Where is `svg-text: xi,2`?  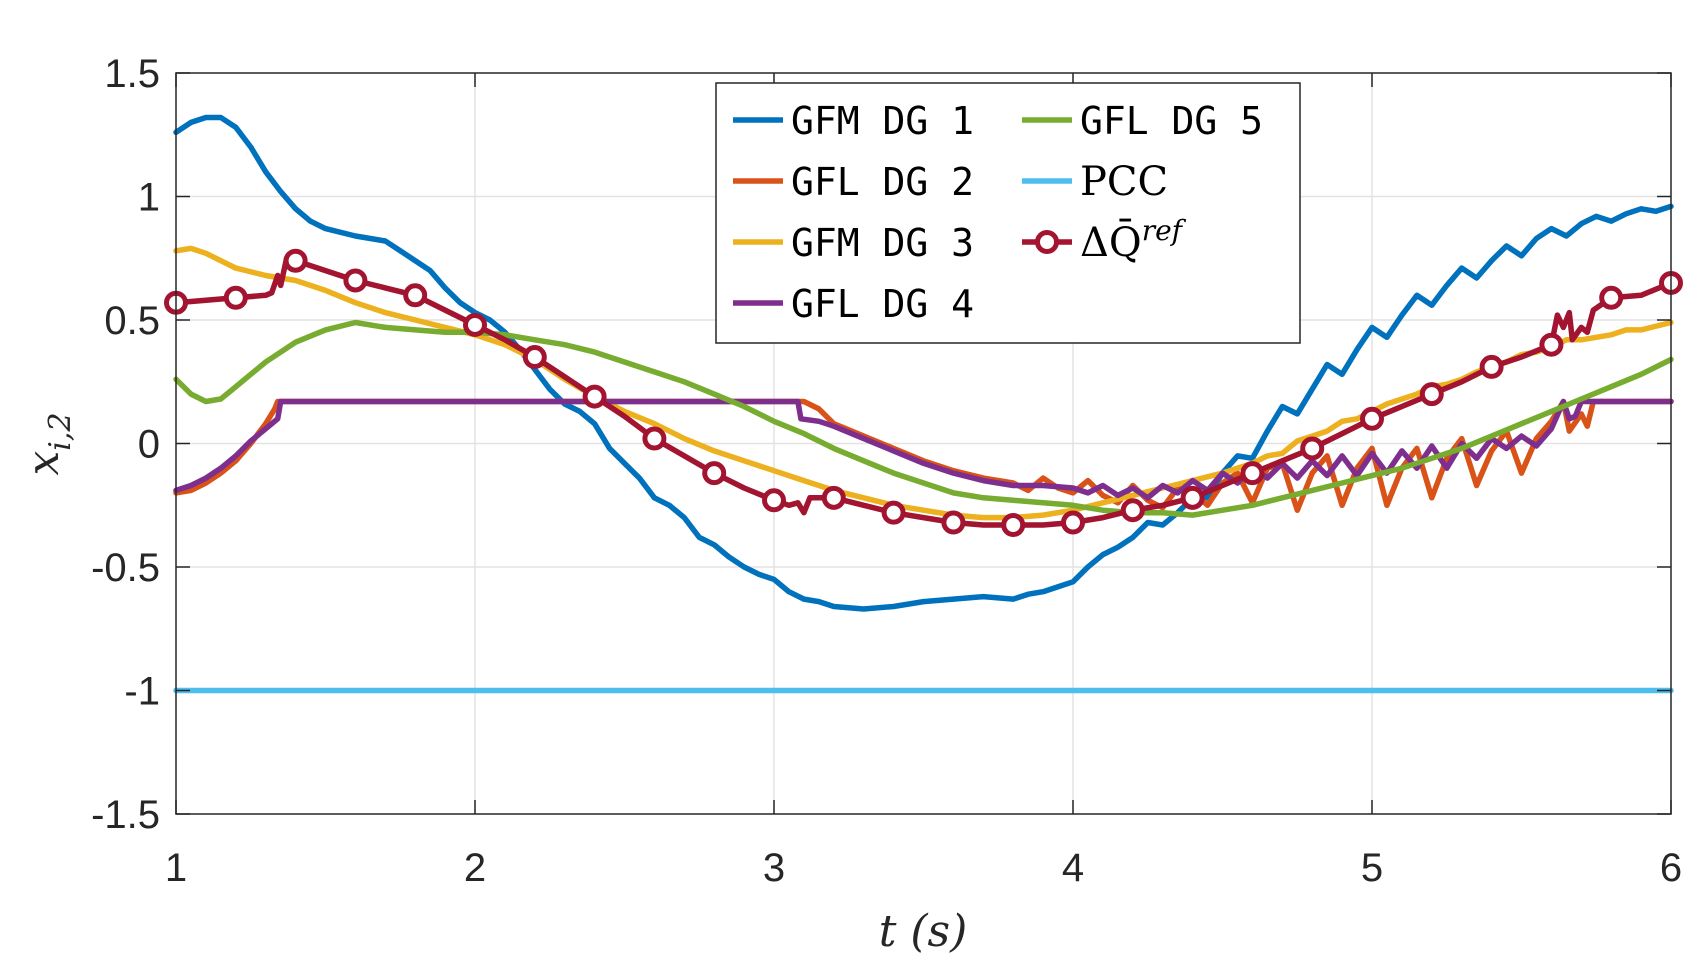 svg-text: xi,2 is located at coordinates (48, 443).